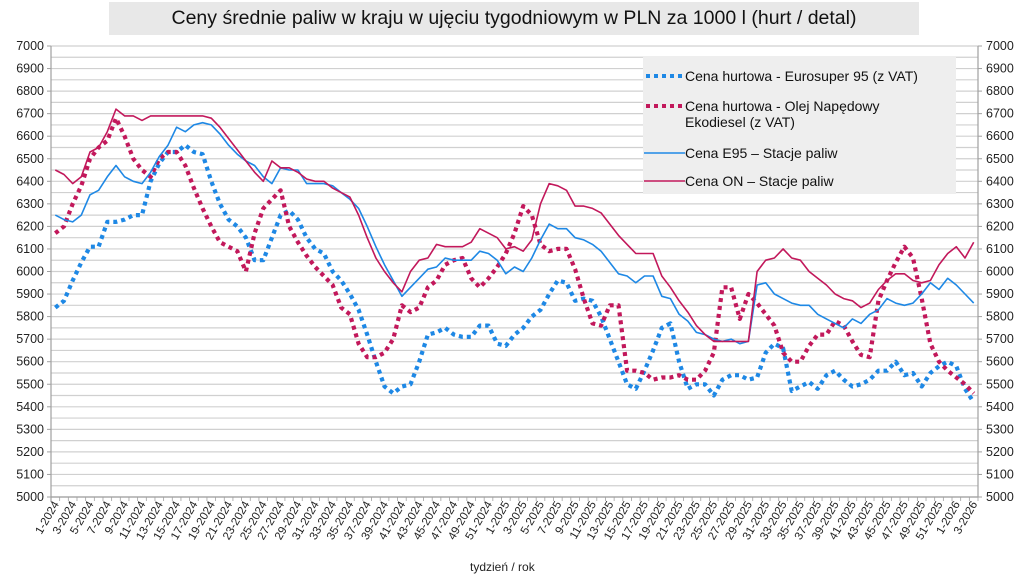 Image resolution: width=1024 pixels, height=582 pixels. What do you see at coordinates (30, 249) in the screenshot?
I see `y-tick-label-left: 6100` at bounding box center [30, 249].